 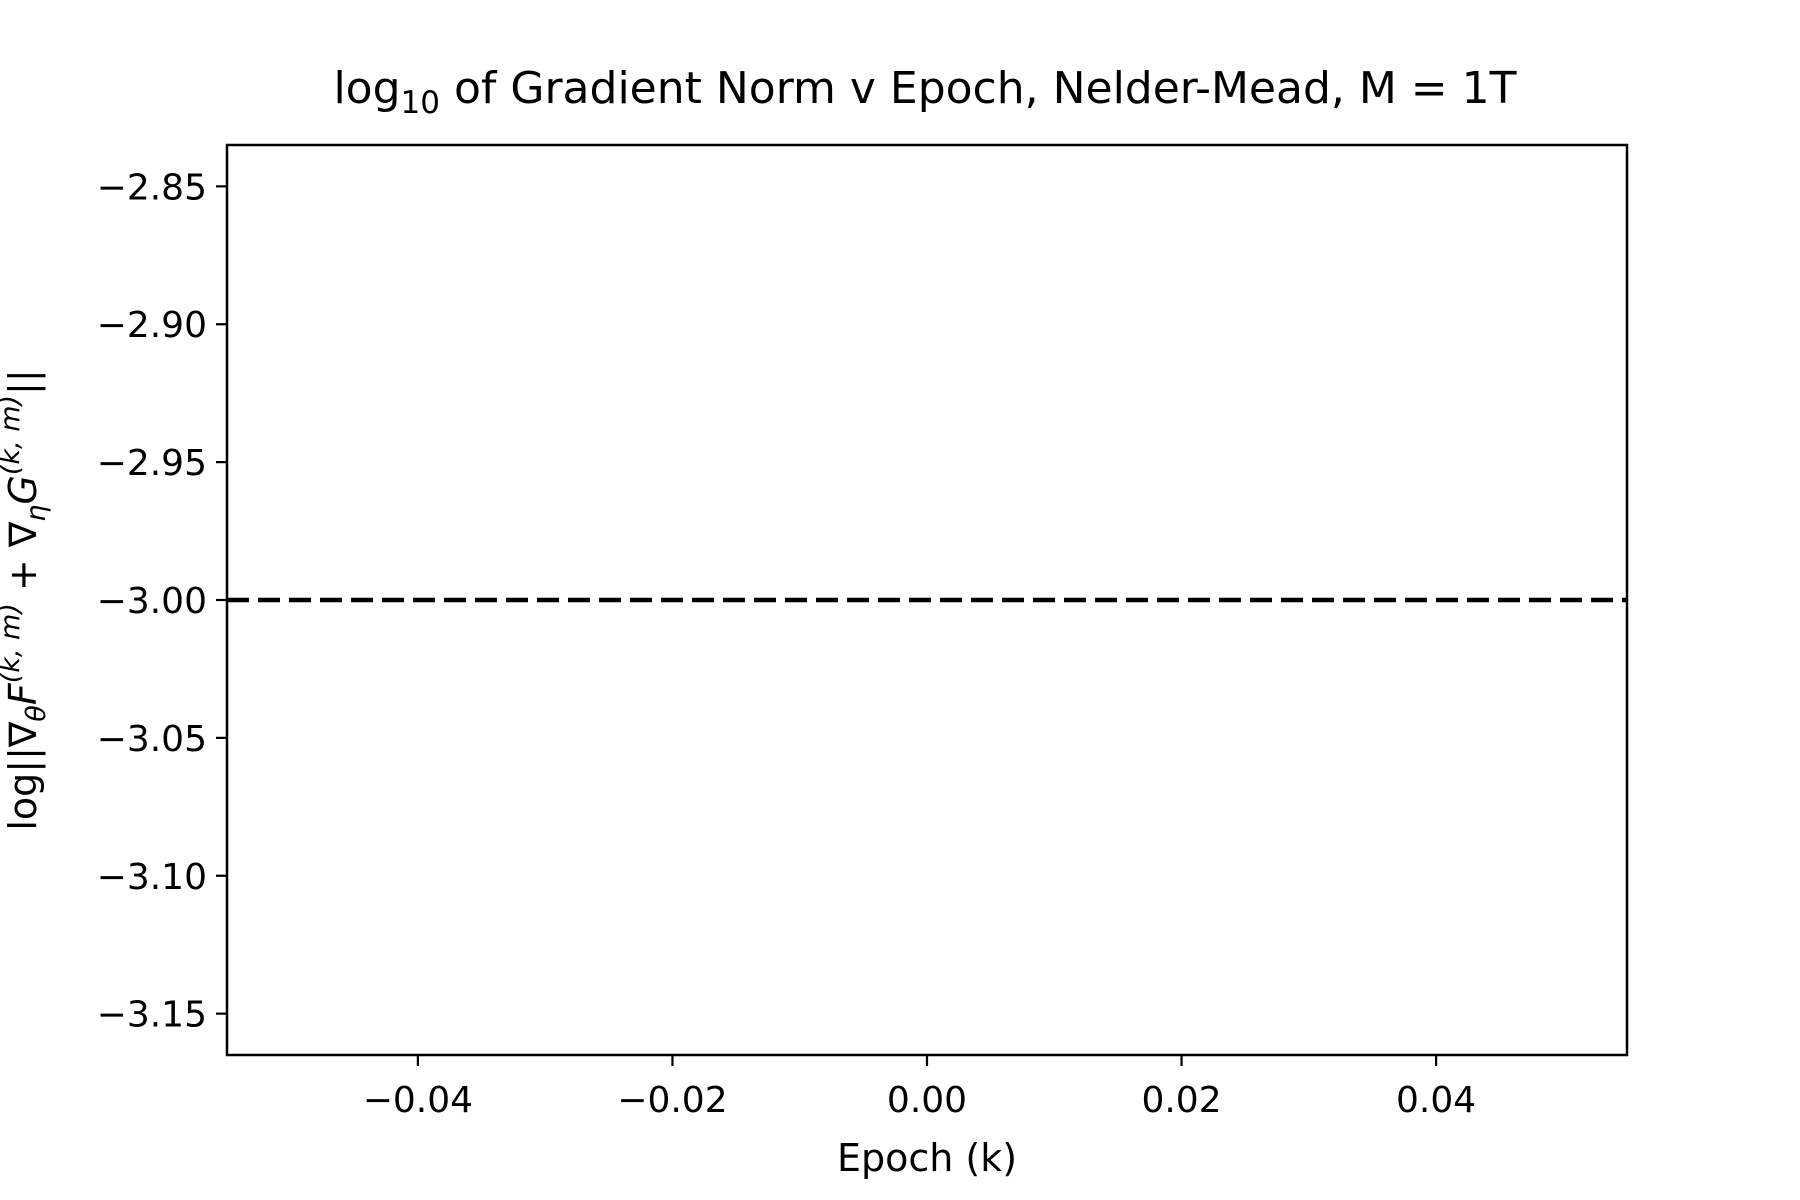 I want to click on y-axis-label-text: log||∇θF(k, m) + ∇ηG(k, m)||, so click(x=26, y=599).